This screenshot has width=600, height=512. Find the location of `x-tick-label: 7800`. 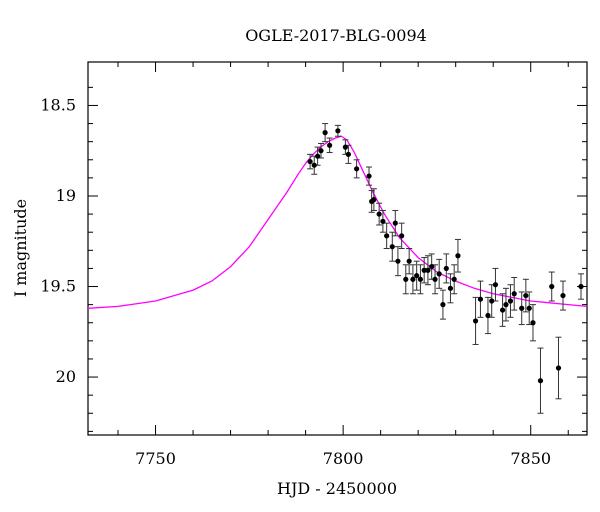

x-tick-label: 7800 is located at coordinates (343, 458).